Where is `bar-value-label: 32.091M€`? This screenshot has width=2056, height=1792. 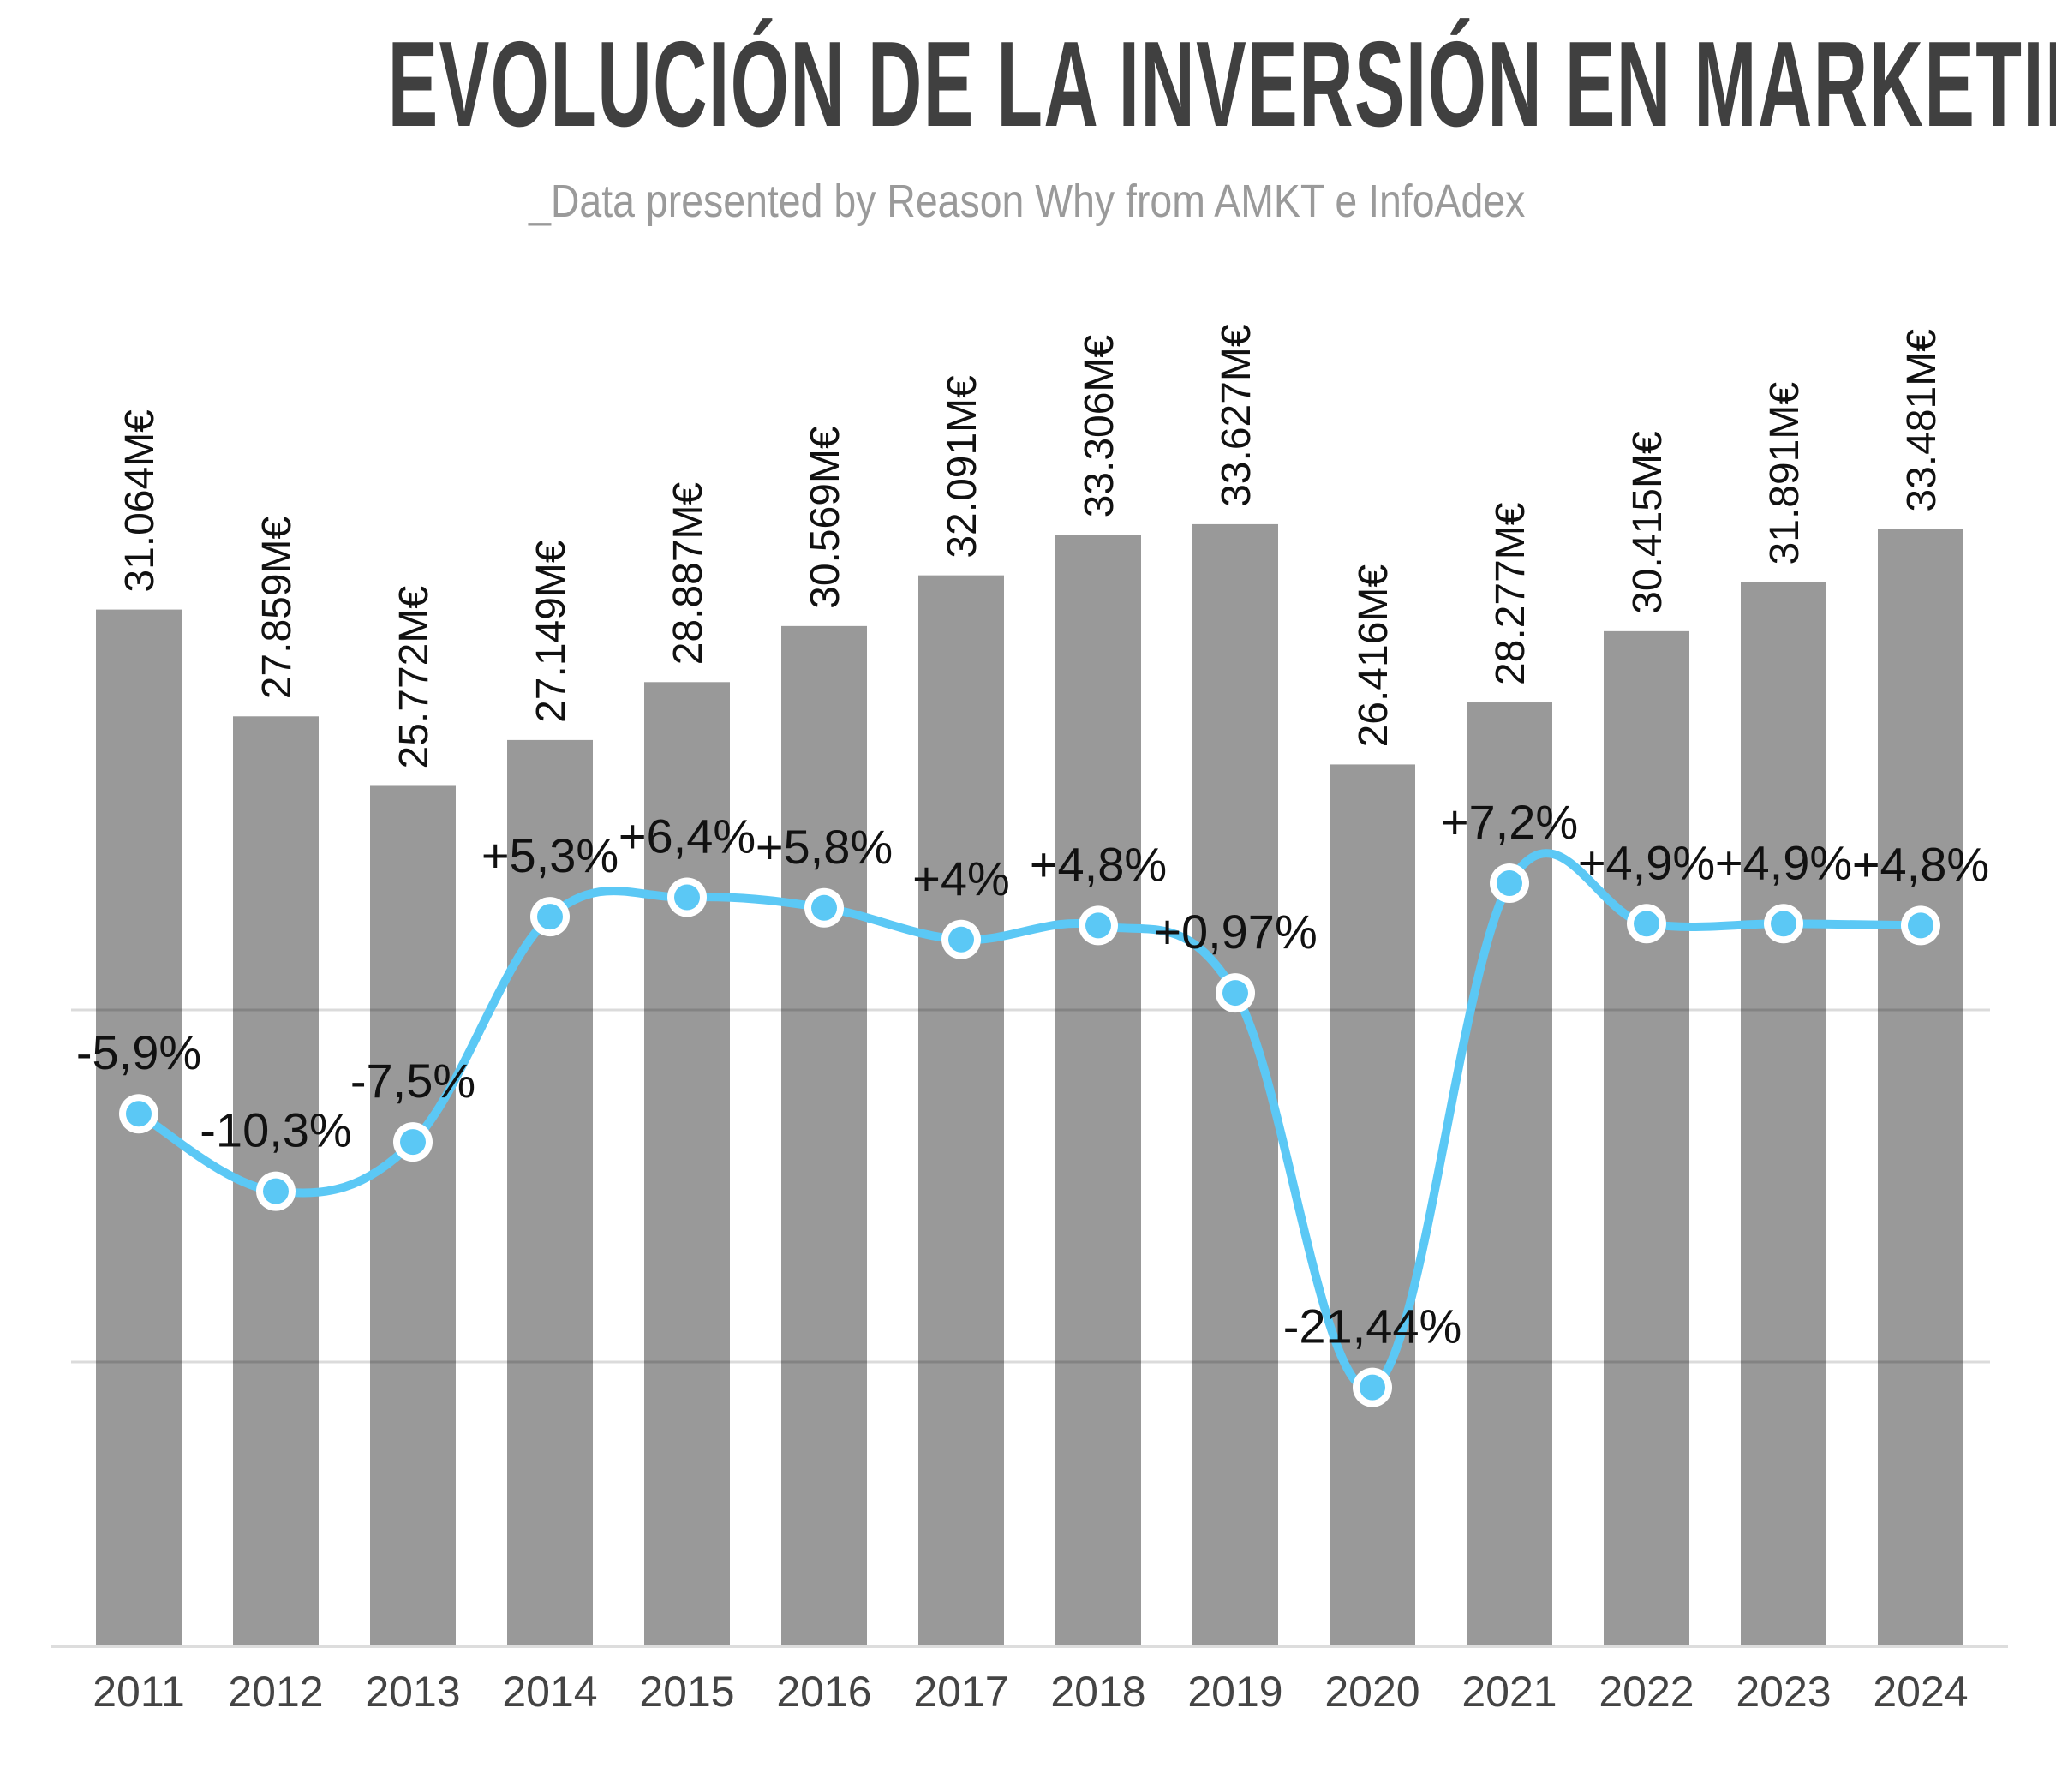 bar-value-label: 32.091M€ is located at coordinates (962, 467).